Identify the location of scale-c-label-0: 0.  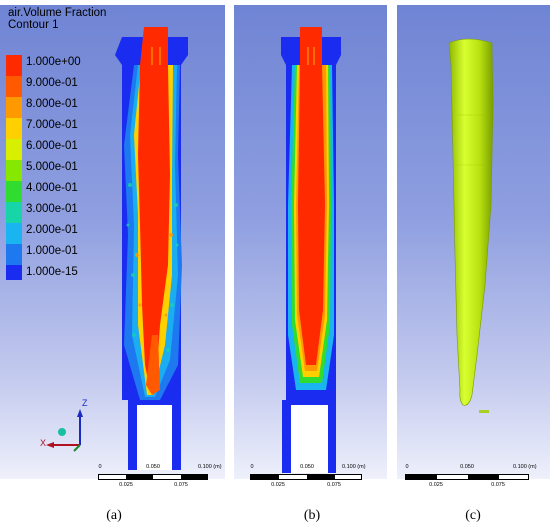
(407, 467).